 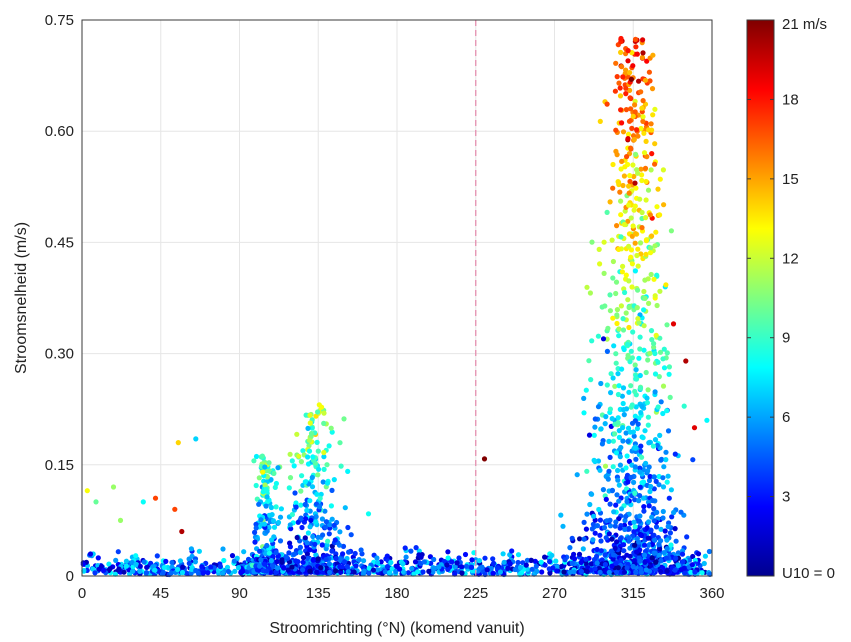 I want to click on x-tick-label: 0, so click(x=82, y=593).